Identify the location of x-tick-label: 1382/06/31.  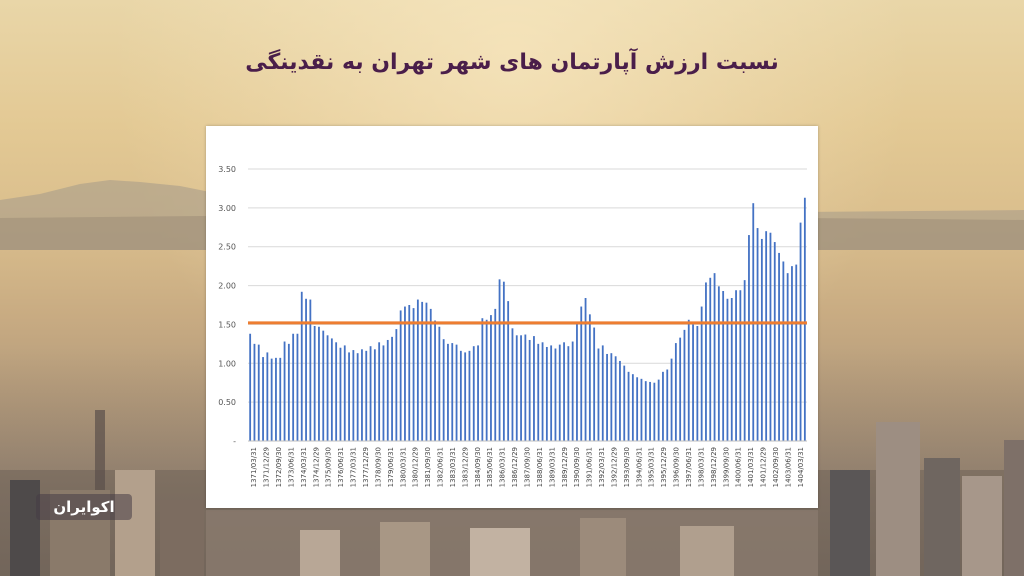
(441, 467).